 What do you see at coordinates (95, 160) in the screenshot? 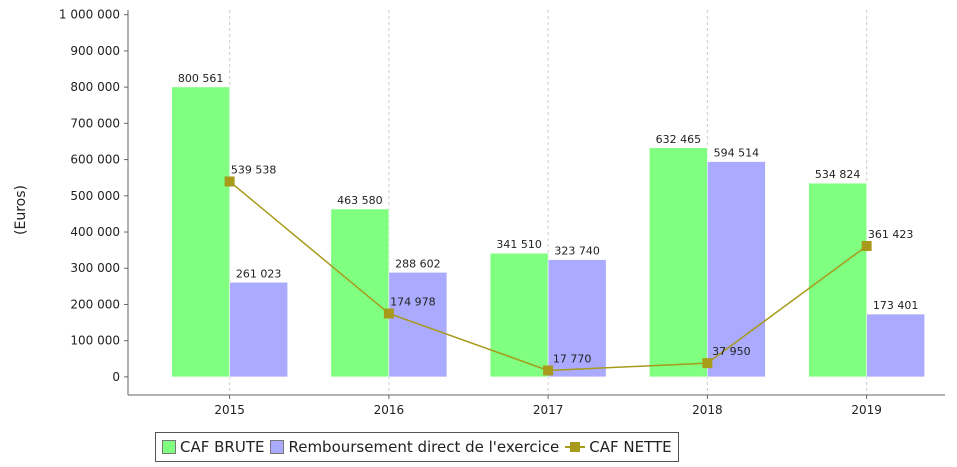
I see `y-tick-label: 600 000` at bounding box center [95, 160].